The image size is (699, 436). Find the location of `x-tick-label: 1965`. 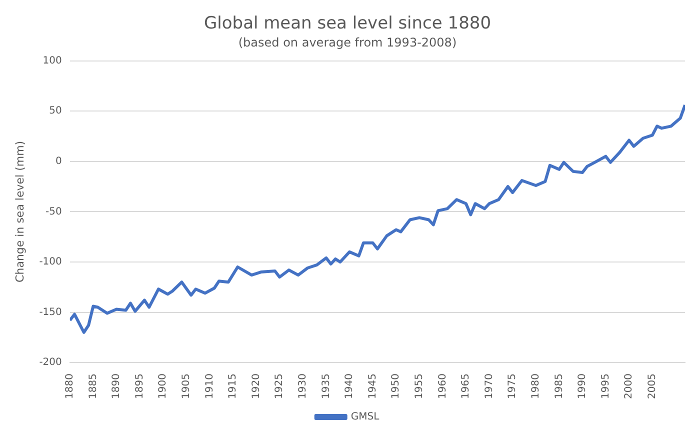

x-tick-label: 1965 is located at coordinates (466, 387).